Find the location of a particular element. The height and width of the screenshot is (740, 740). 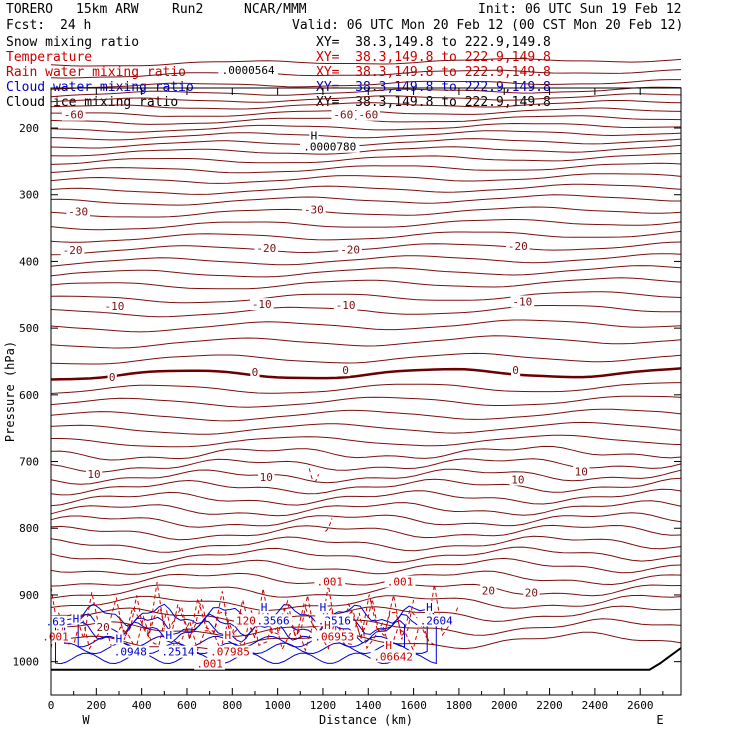

x-tick-label: 2200 is located at coordinates (549, 705).